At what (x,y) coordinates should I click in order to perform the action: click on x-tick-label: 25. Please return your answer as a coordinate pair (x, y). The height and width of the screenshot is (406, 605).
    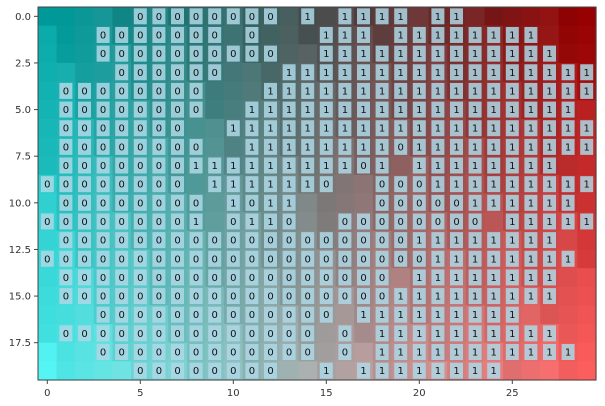
    Looking at the image, I should click on (512, 393).